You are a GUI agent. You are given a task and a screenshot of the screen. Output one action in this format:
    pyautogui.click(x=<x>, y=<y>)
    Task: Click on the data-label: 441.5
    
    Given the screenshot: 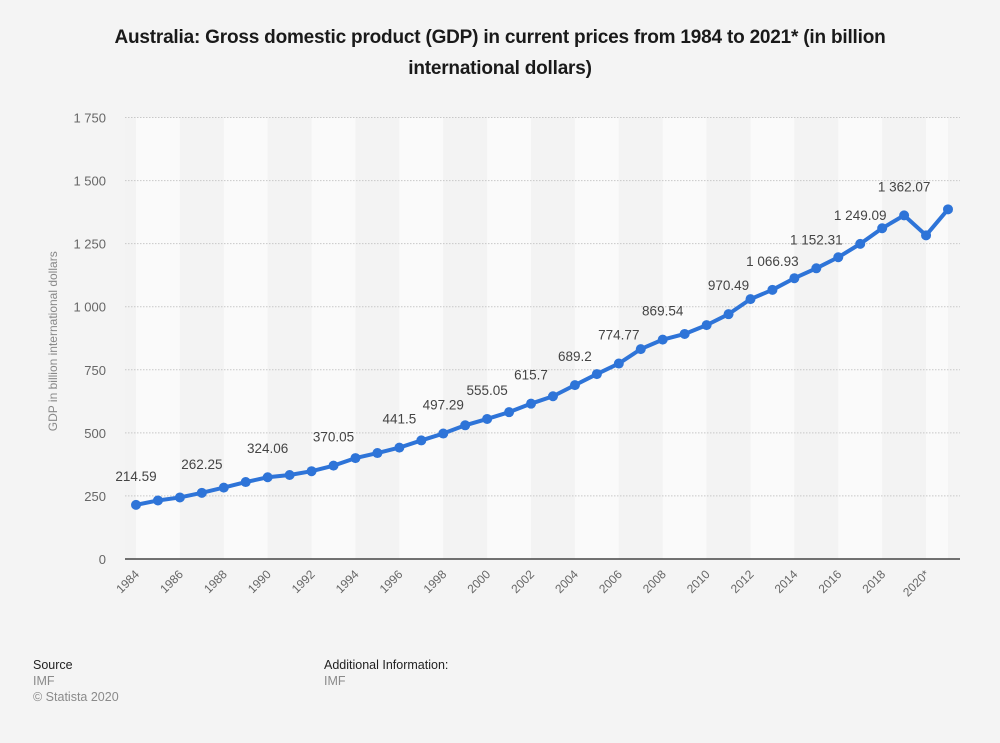 What is the action you would take?
    pyautogui.click(x=399, y=419)
    